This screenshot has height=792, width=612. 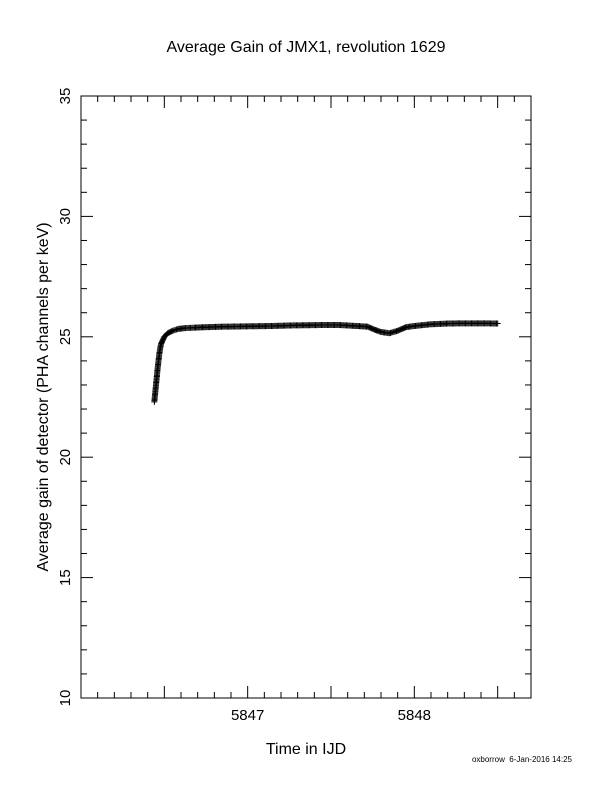 What do you see at coordinates (247, 715) in the screenshot?
I see `x-tick-label: 5847` at bounding box center [247, 715].